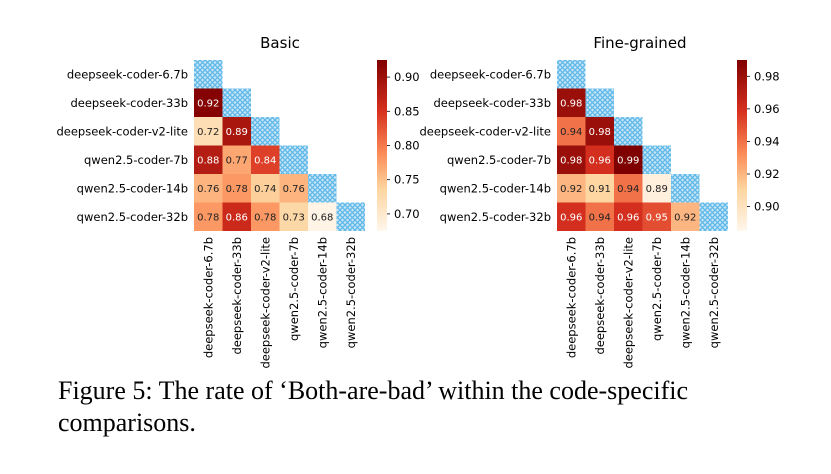  What do you see at coordinates (407, 111) in the screenshot?
I see `colorbar-tick-label: 0.85` at bounding box center [407, 111].